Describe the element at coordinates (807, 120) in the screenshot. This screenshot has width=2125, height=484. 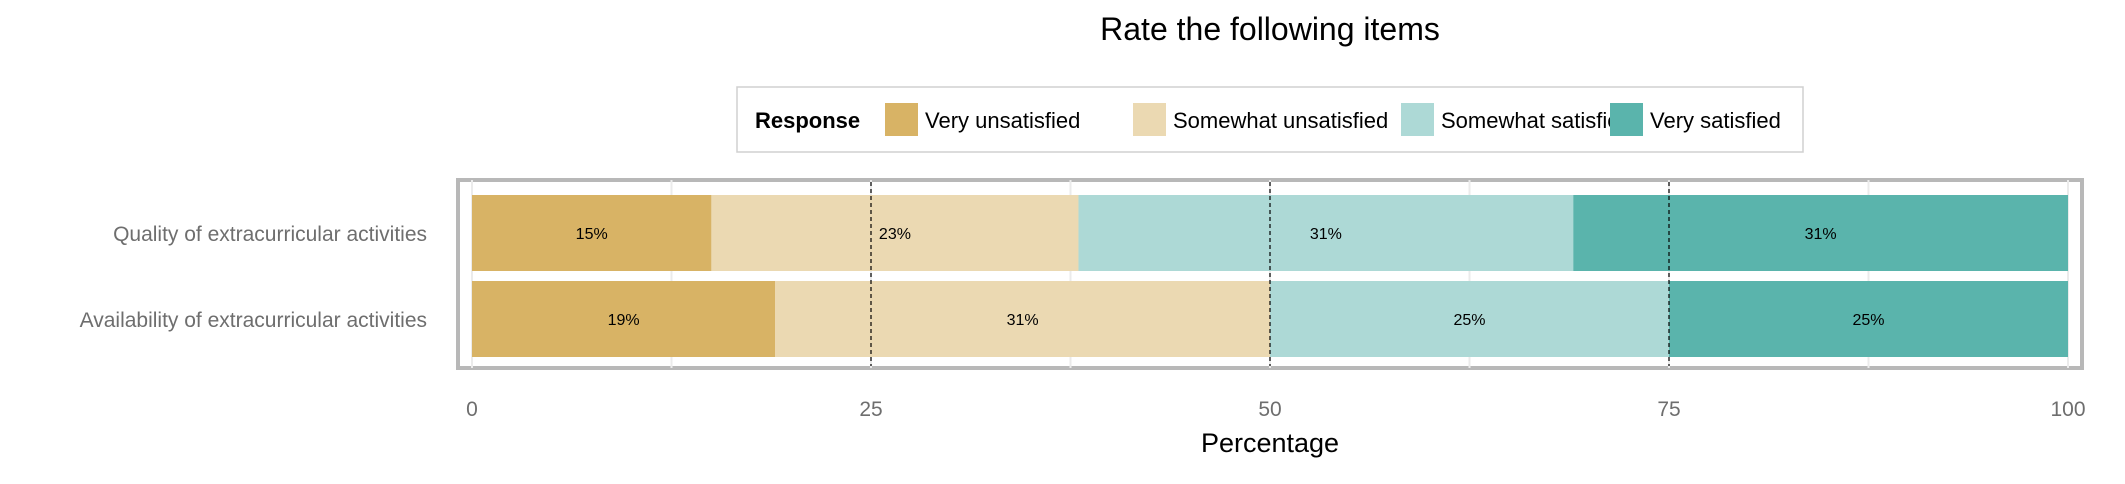
I see `legend-title: Response` at that location.